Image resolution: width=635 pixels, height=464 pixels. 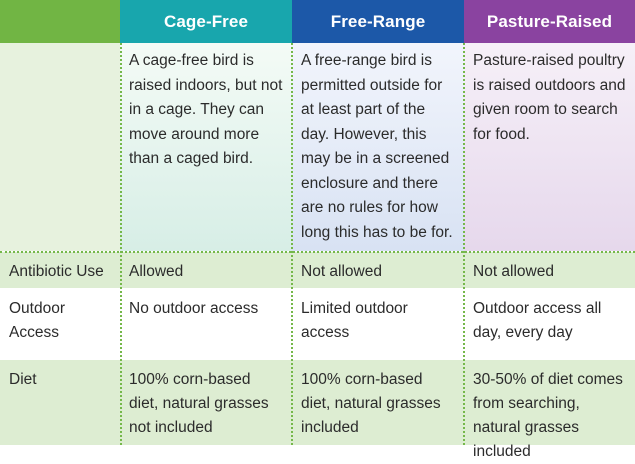 What do you see at coordinates (206, 21) in the screenshot?
I see `header-cage-free: Cage-Free` at bounding box center [206, 21].